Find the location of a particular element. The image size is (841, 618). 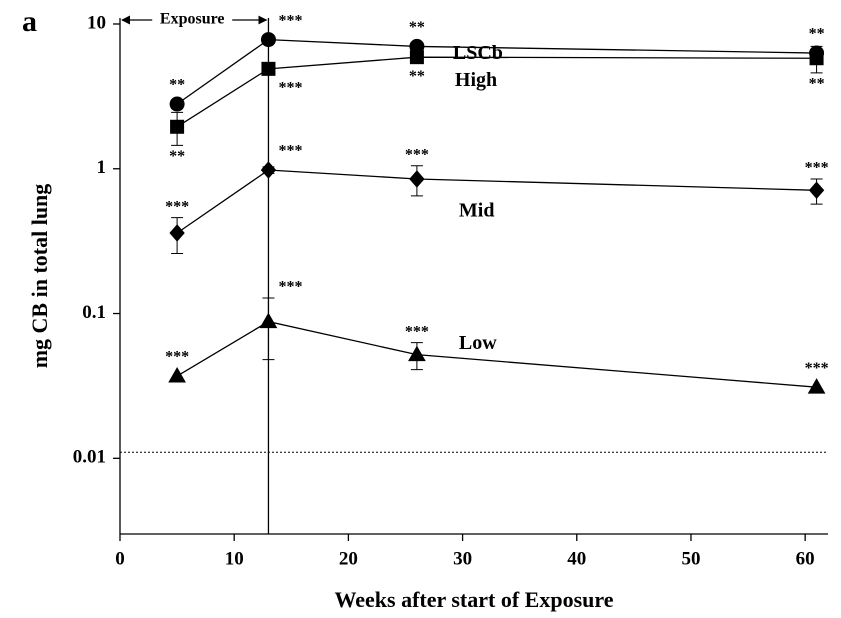

y-tick-label: 10 is located at coordinates (96, 22).